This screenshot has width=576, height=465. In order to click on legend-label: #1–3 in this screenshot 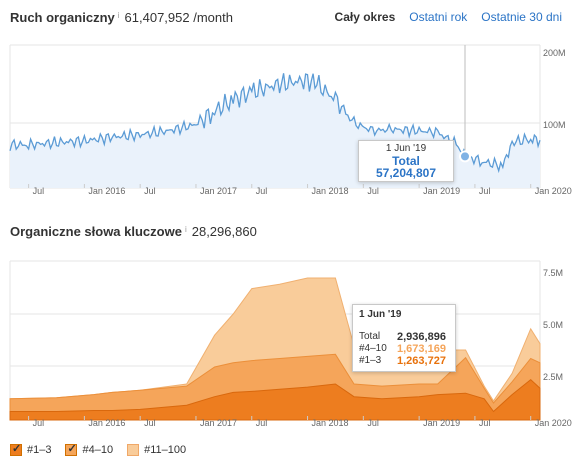, I will do `click(39, 450)`.